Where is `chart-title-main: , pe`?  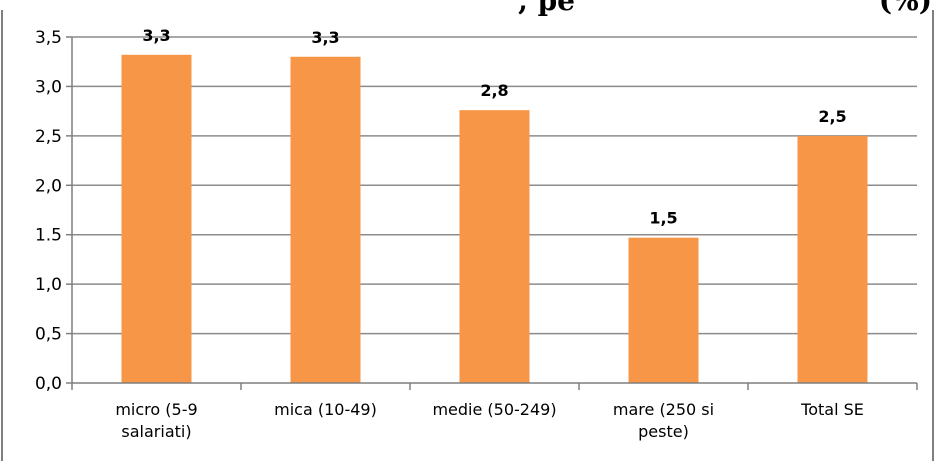
chart-title-main: , pe is located at coordinates (546, 8).